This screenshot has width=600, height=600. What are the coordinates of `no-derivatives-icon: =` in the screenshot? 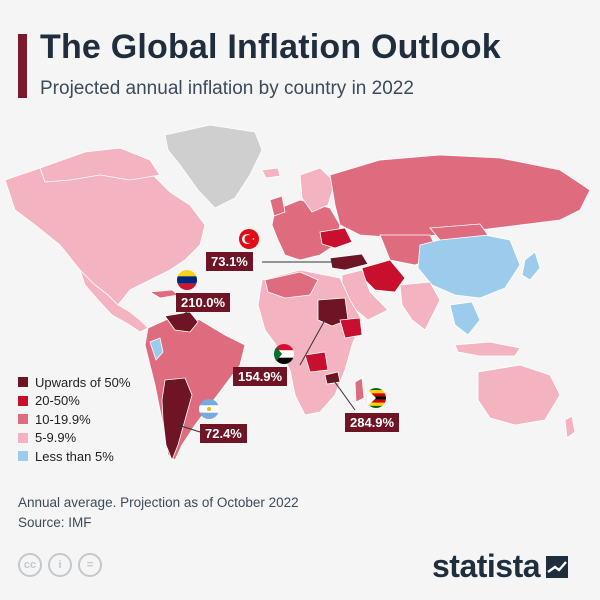 It's located at (90, 565).